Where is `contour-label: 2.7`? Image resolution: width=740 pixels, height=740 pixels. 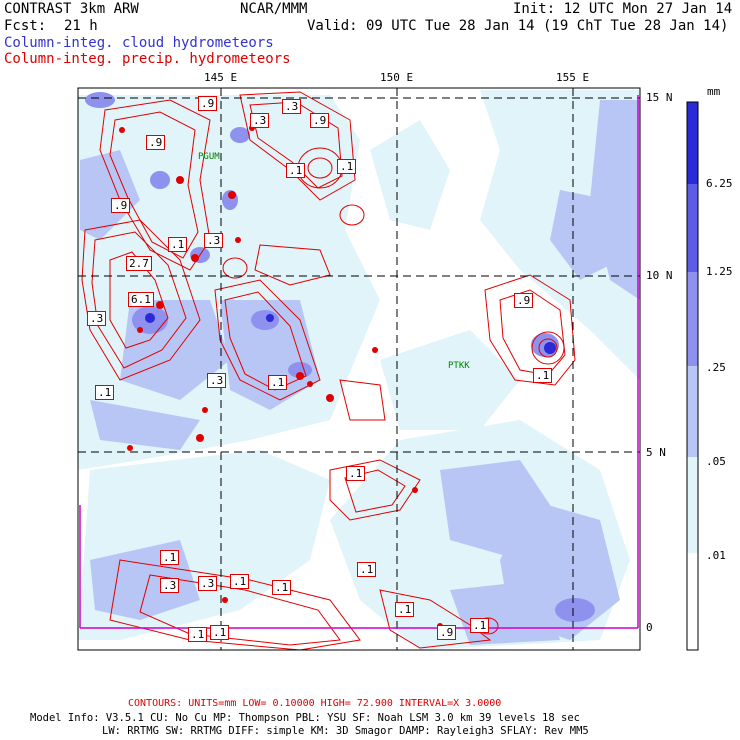
contour-label: 2.7 is located at coordinates (139, 263).